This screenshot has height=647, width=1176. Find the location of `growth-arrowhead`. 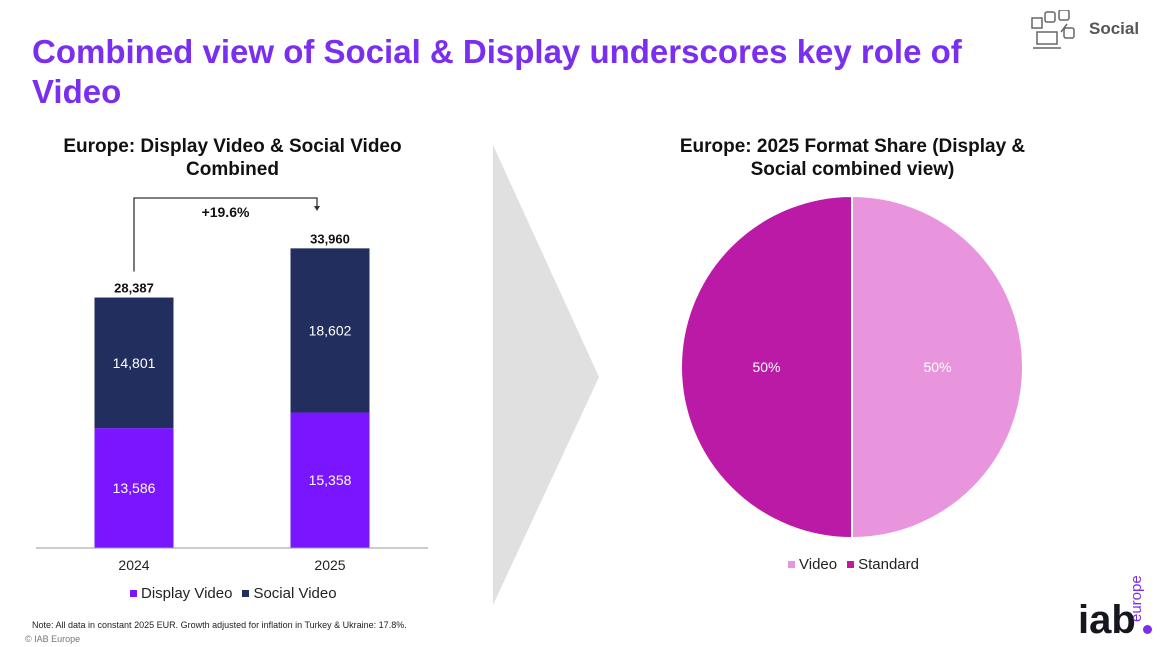

growth-arrowhead is located at coordinates (317, 208).